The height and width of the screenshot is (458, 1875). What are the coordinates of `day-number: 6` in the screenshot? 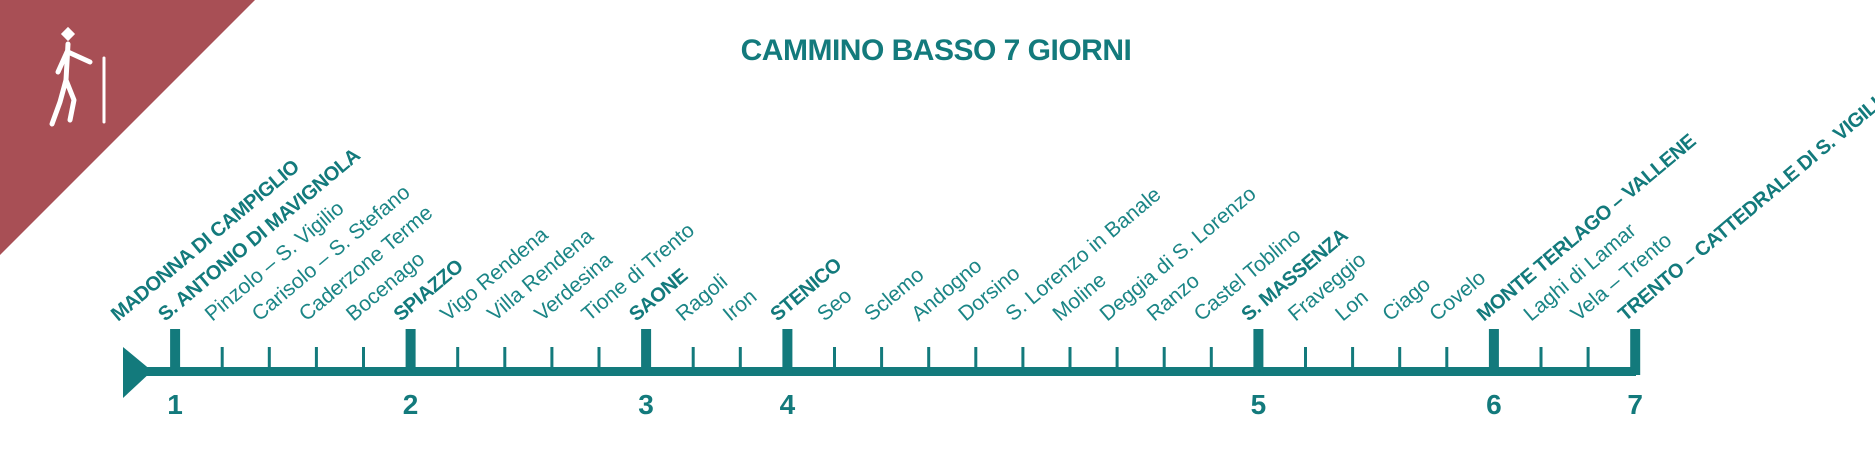 It's located at (1494, 404).